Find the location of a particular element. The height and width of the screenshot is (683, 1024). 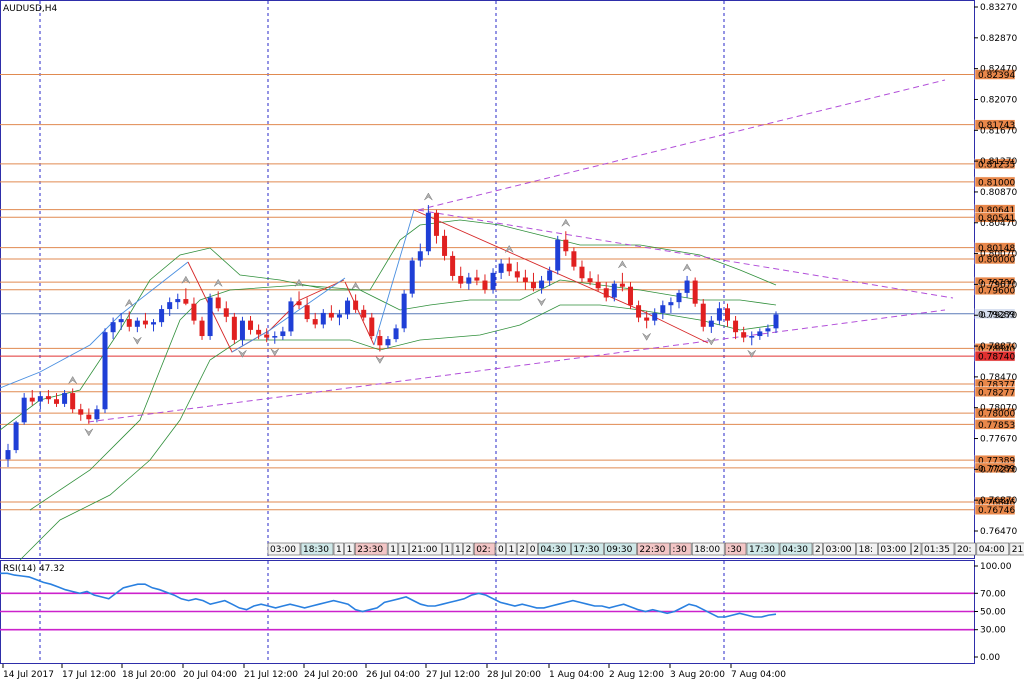

session-tag-label: 0 is located at coordinates (501, 550).